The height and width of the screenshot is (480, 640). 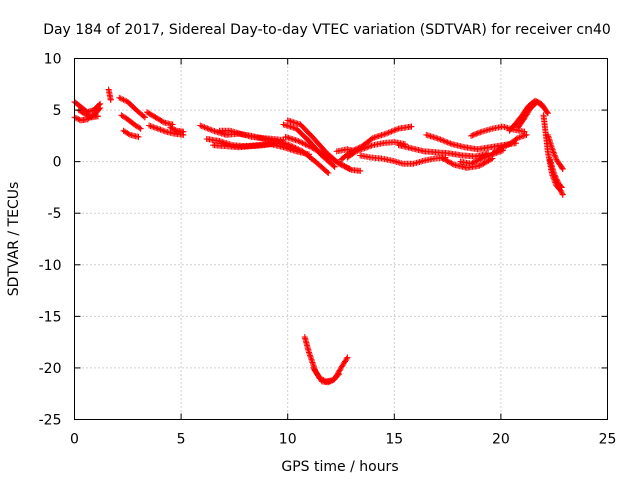 What do you see at coordinates (131, 122) in the screenshot?
I see `series-s6` at bounding box center [131, 122].